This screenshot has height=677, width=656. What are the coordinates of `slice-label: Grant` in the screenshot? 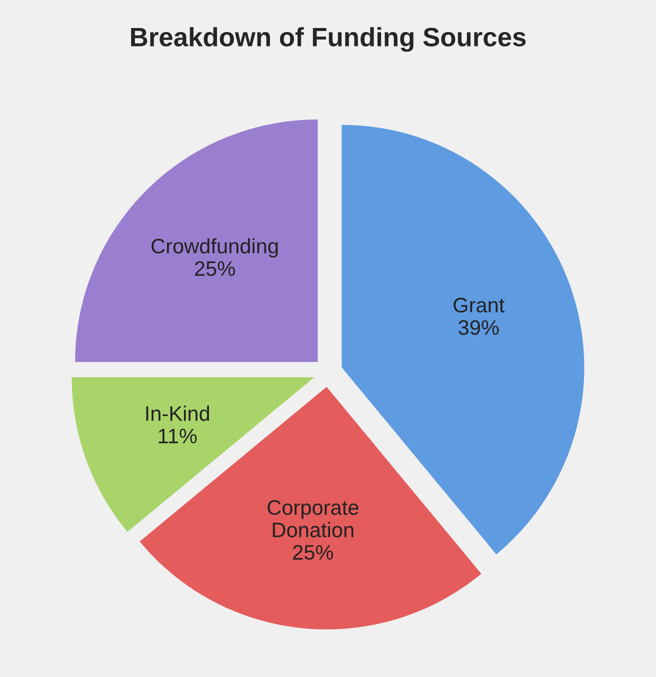 It's located at (479, 305).